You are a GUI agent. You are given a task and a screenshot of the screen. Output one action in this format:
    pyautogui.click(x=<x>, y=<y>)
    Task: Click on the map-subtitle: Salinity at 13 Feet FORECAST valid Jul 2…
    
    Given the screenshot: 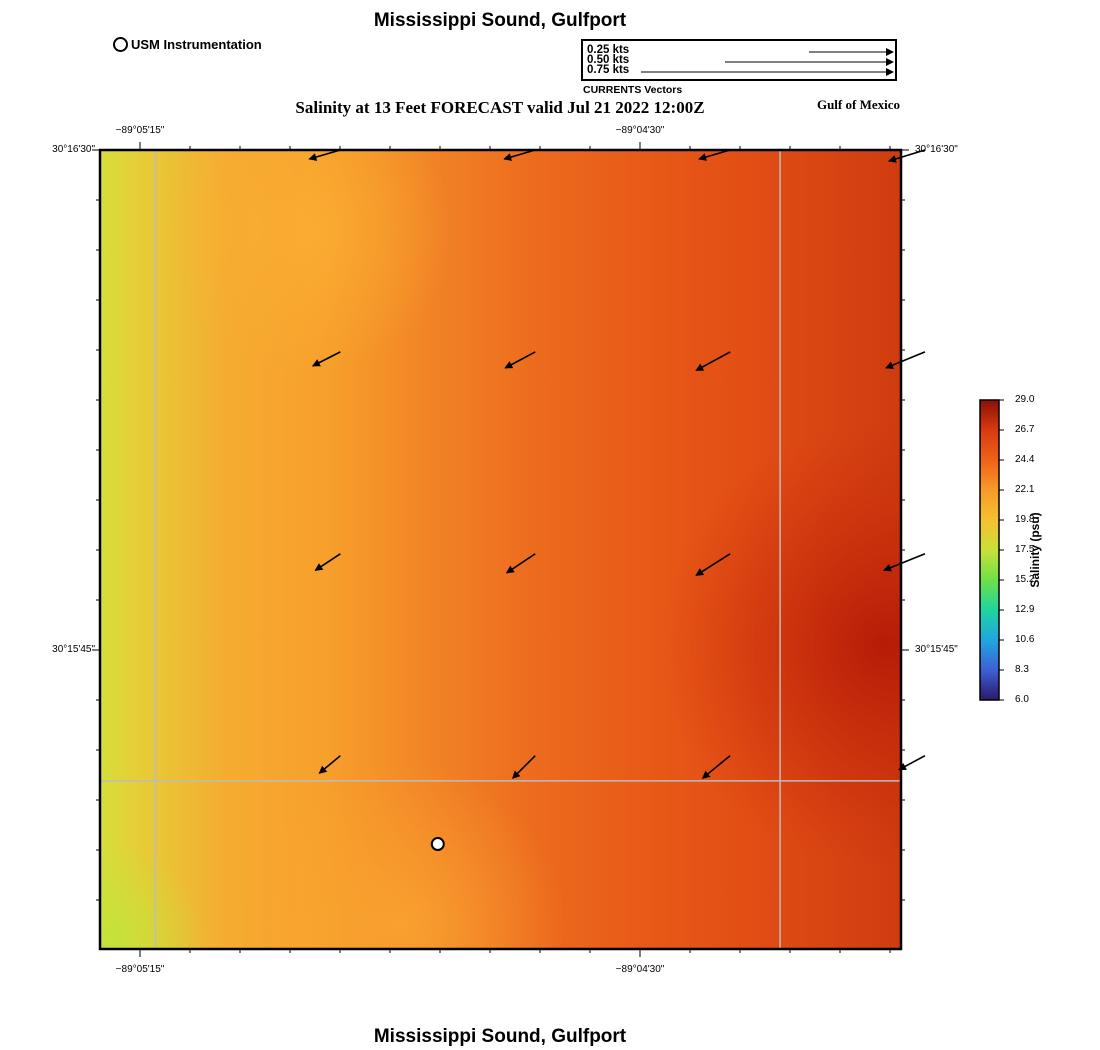 What is the action you would take?
    pyautogui.click(x=500, y=107)
    